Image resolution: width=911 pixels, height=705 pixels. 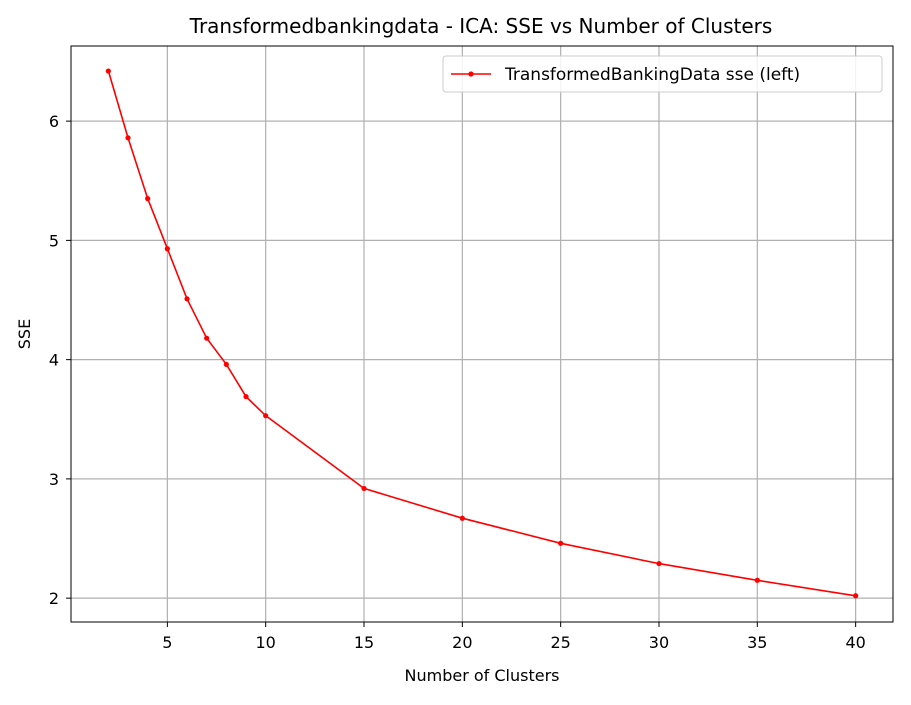 What do you see at coordinates (462, 642) in the screenshot?
I see `x-tick-label: 20` at bounding box center [462, 642].